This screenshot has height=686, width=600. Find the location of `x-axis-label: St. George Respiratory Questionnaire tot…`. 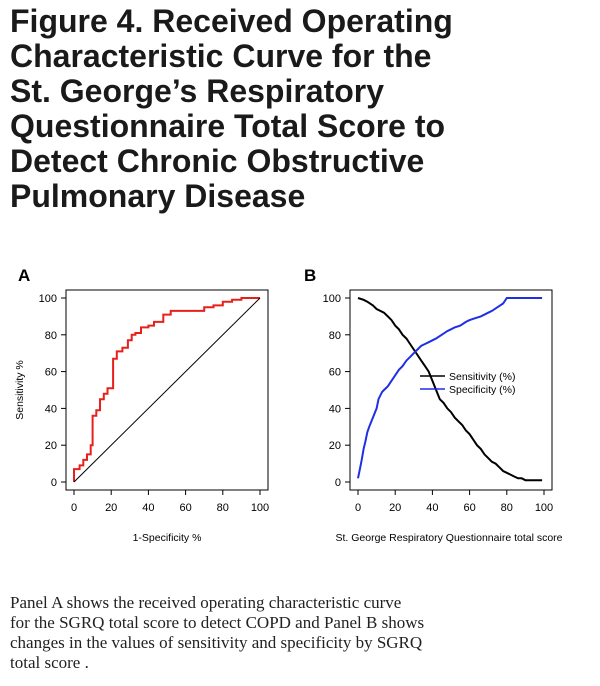

x-axis-label: St. George Respiratory Questionnaire tot… is located at coordinates (448, 538).